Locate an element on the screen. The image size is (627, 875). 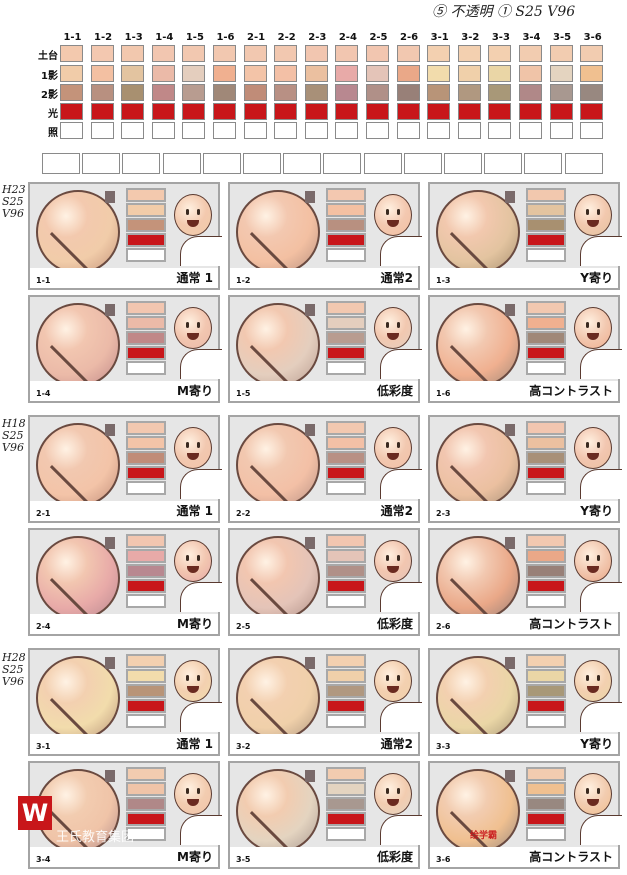
card-id: 1-2 is located at coordinates (243, 280).